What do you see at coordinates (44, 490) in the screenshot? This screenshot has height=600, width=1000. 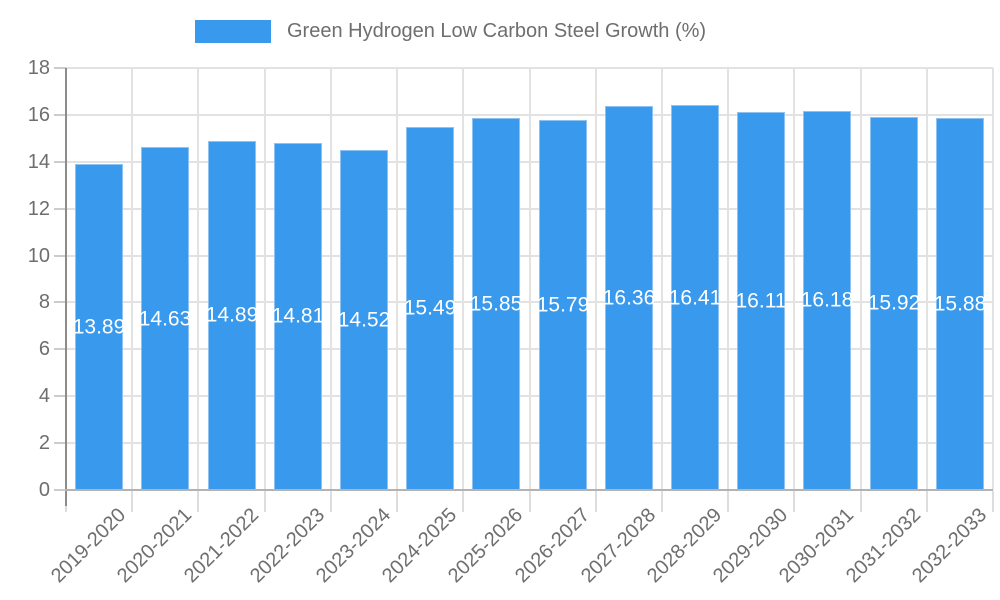 I see `y-axis-tick-label: 0` at bounding box center [44, 490].